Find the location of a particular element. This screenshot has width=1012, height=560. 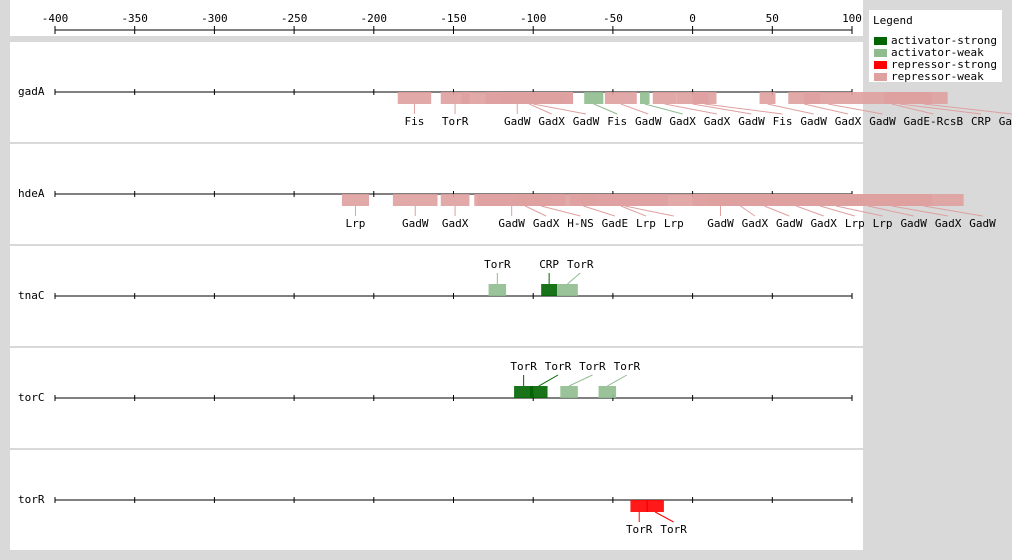

legend-box is located at coordinates (935, 46).